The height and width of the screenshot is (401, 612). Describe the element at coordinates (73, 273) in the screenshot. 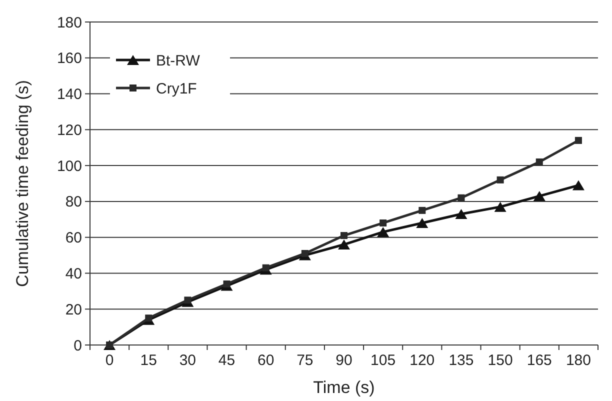

I see `y-tick-label: 40` at that location.